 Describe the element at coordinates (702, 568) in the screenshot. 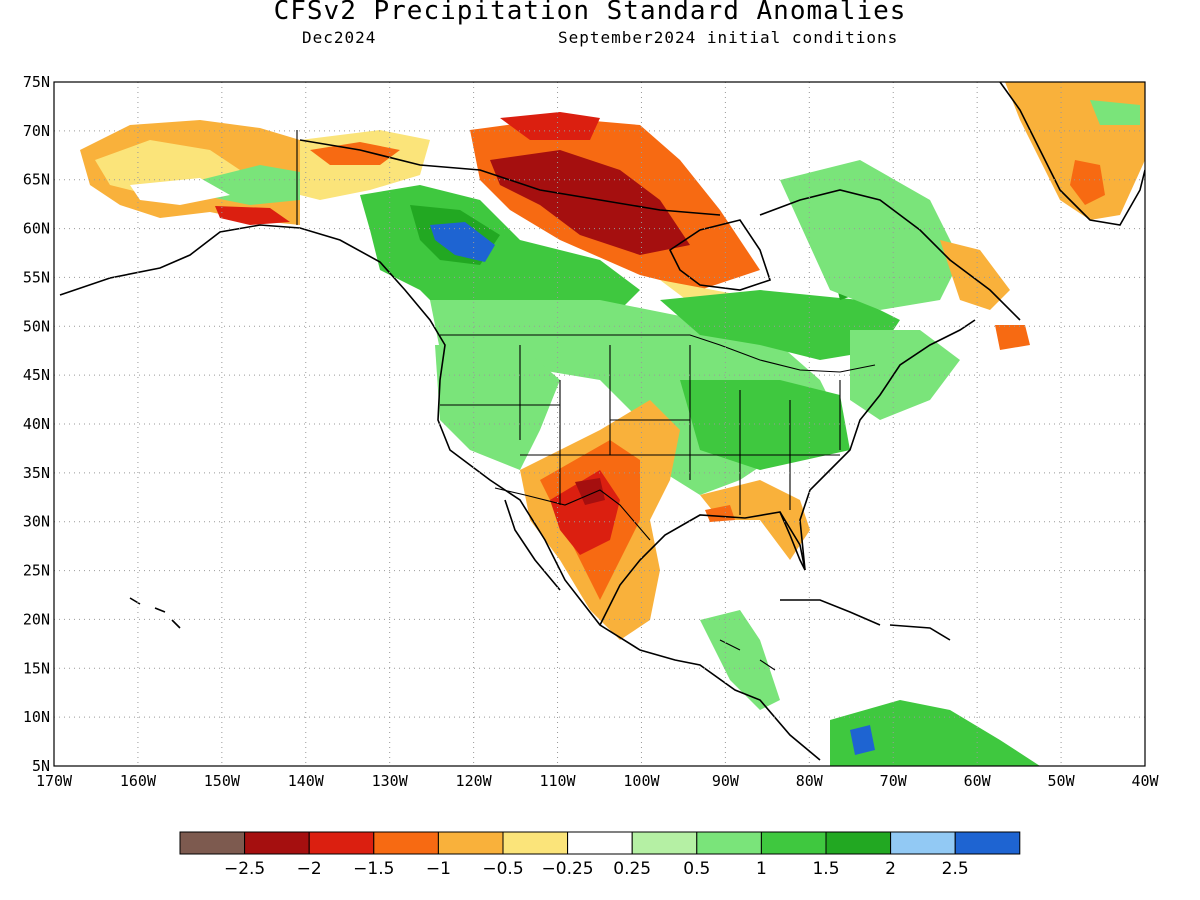

I see `gulf-of-mexico-coast` at that location.